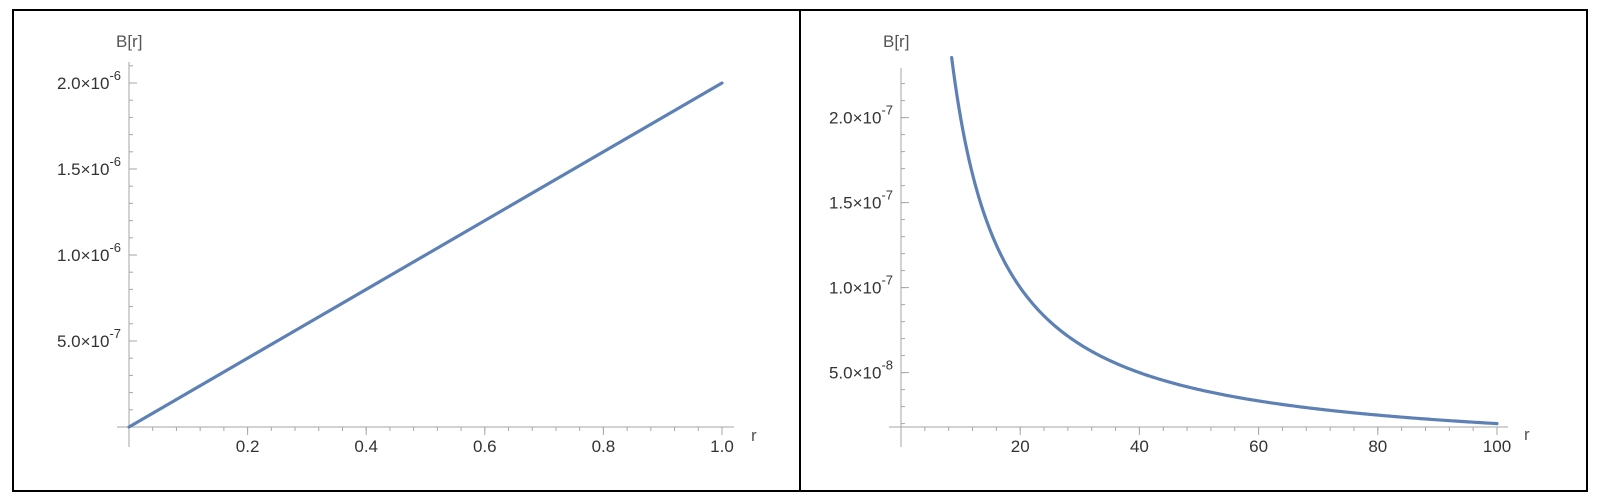 The image size is (1600, 502). Describe the element at coordinates (89, 209) in the screenshot. I see `y-tick-labels-left: 5.0×10⁻⁷ 1.0×10⁻⁶ 1.5×10⁻⁶ 2.0×10⁻⁶` at that location.